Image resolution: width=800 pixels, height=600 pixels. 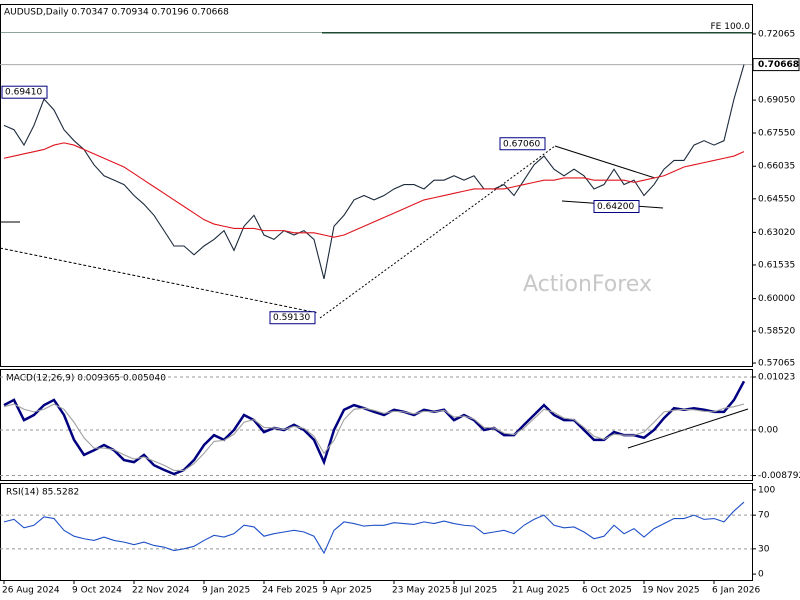 What do you see at coordinates (776, 199) in the screenshot?
I see `y-tick-label: 0.64550` at bounding box center [776, 199].